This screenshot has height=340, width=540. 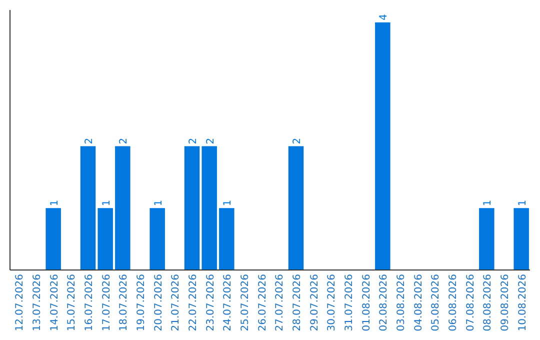 I want to click on x-tick-label: 17.07.2026, so click(x=106, y=303).